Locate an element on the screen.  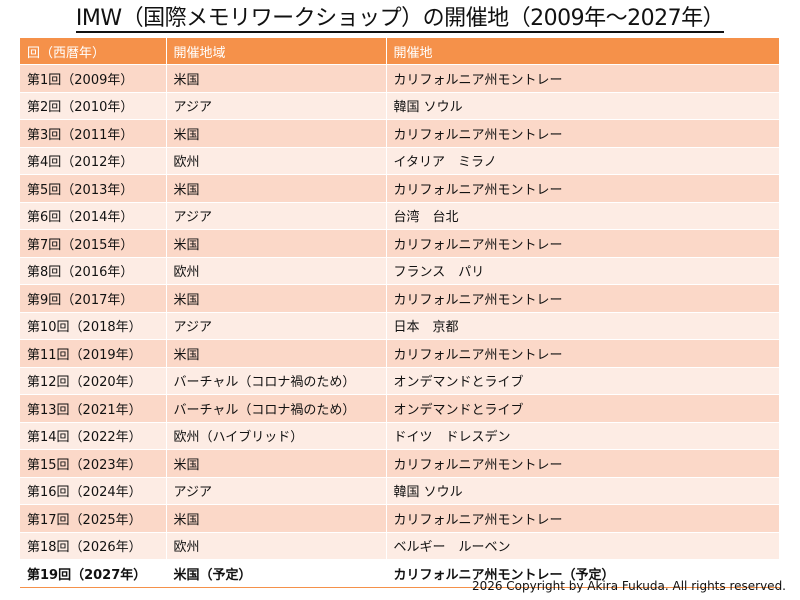
cell-session: 第15回（2023年） is located at coordinates (93, 463).